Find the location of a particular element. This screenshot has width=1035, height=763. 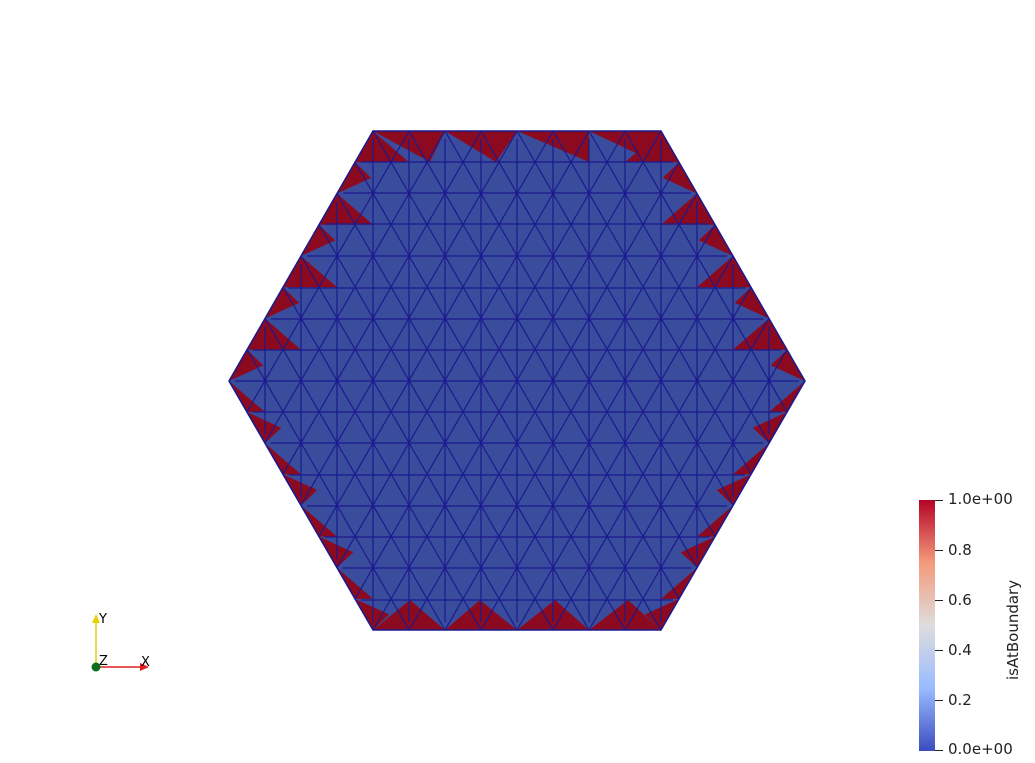

colorbar-tick-label: 0.0e+00 is located at coordinates (980, 749).